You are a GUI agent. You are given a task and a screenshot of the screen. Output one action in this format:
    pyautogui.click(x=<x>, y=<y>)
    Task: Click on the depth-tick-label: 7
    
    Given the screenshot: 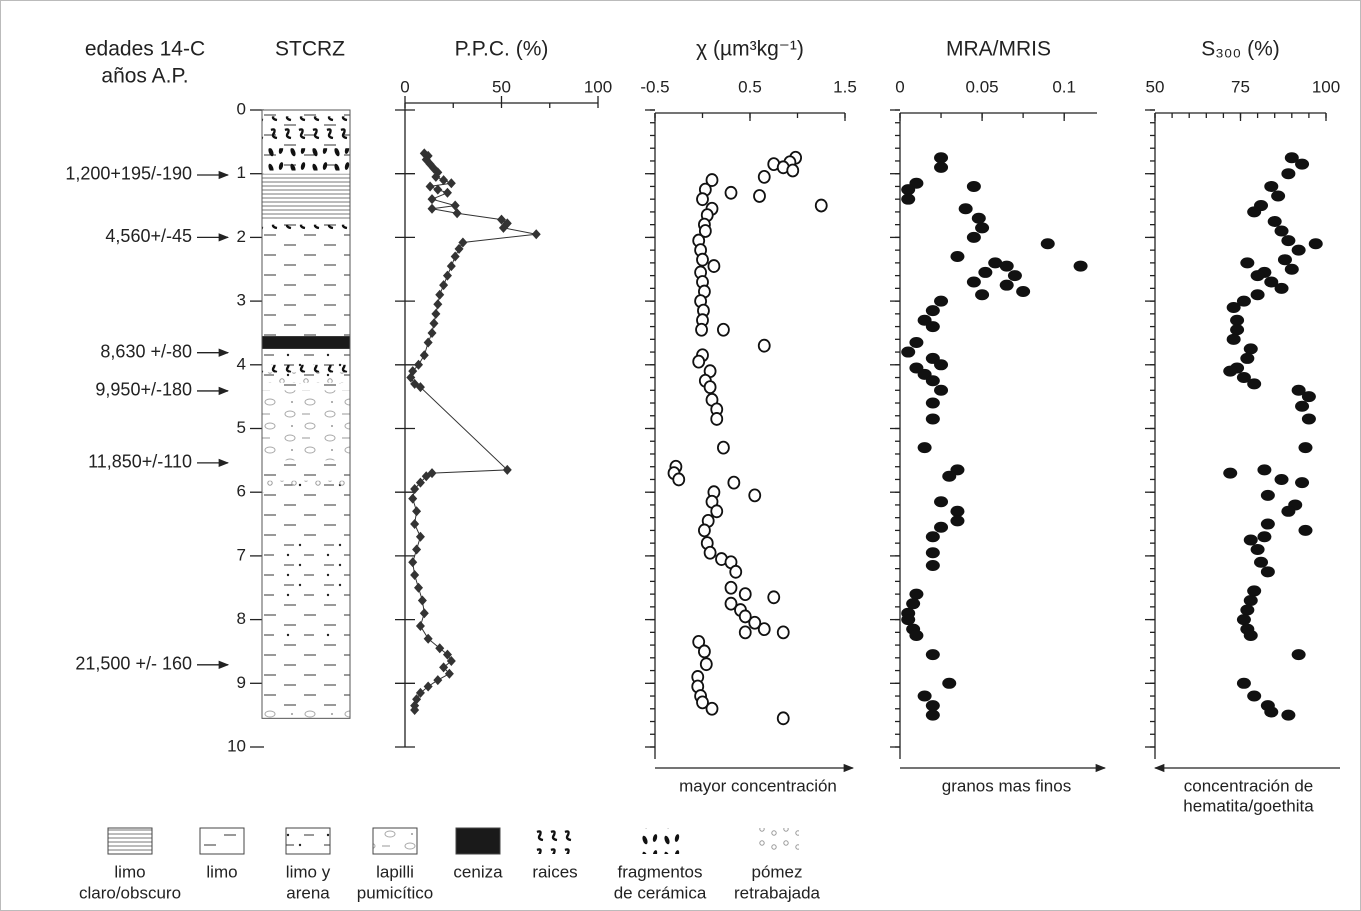 What is the action you would take?
    pyautogui.click(x=241, y=554)
    